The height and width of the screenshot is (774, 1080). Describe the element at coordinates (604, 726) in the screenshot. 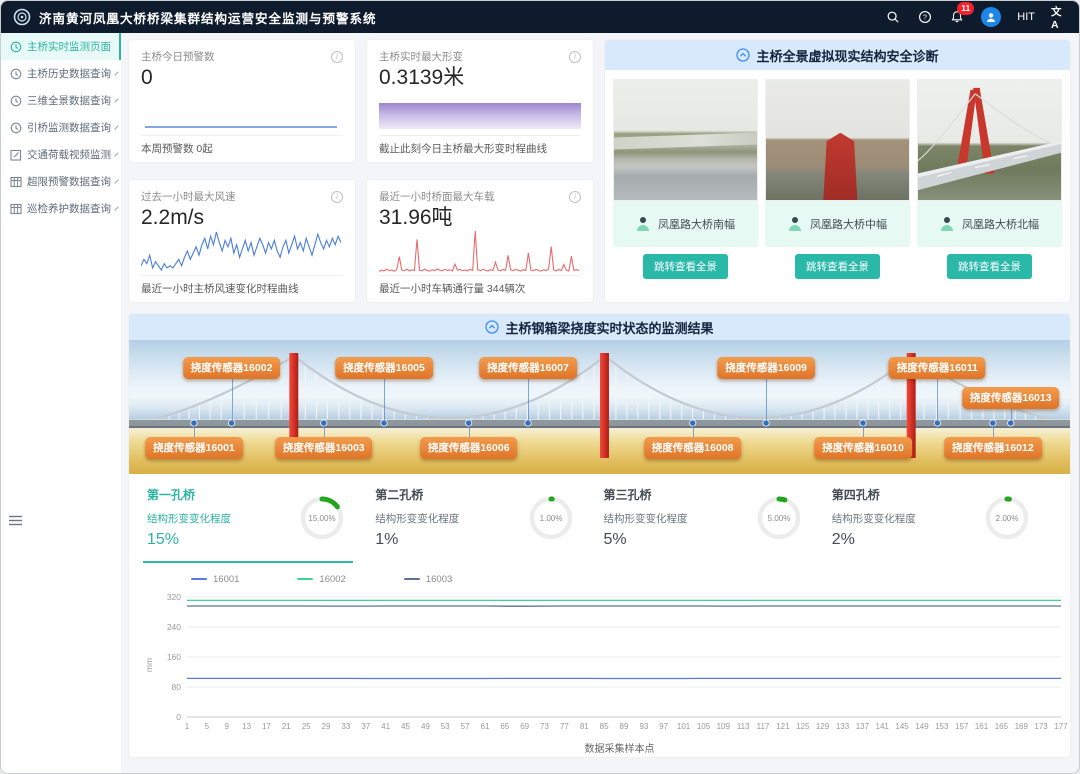

I see `svg-text: 85` at that location.